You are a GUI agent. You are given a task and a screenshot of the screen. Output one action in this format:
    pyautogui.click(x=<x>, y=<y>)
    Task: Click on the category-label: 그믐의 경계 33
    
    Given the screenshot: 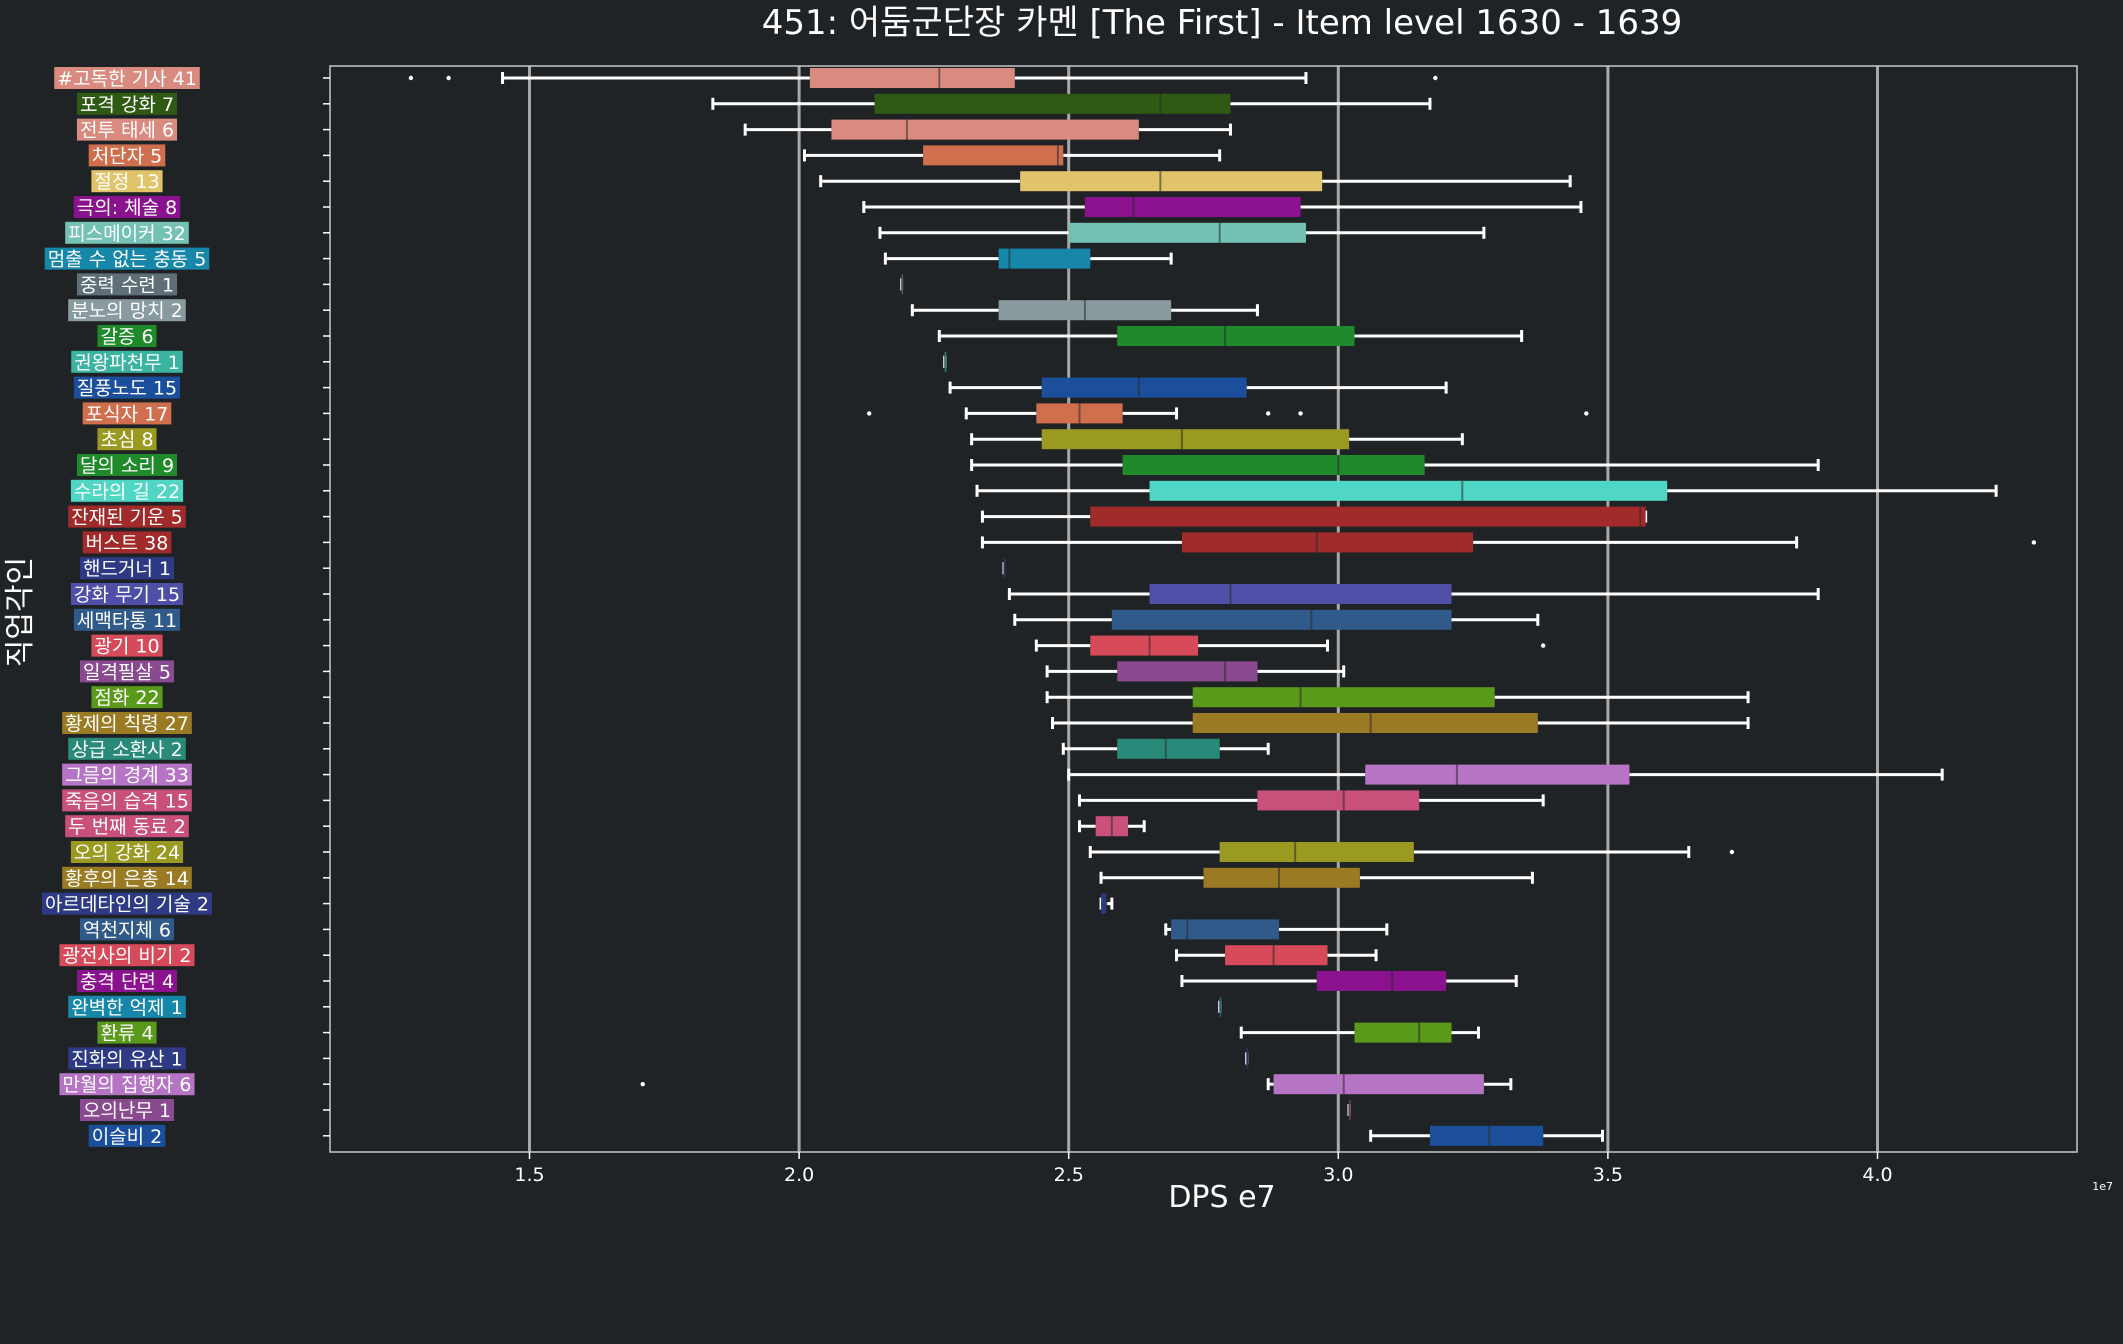 What is the action you would take?
    pyautogui.click(x=127, y=775)
    